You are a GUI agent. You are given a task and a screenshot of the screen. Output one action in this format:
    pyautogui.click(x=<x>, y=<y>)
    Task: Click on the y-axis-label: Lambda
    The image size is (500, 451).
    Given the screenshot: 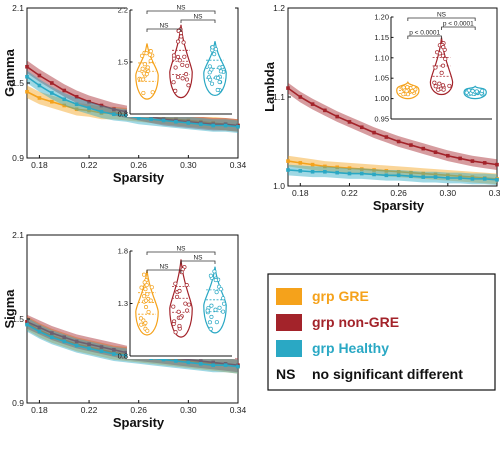 What is the action you would take?
    pyautogui.click(x=269, y=86)
    